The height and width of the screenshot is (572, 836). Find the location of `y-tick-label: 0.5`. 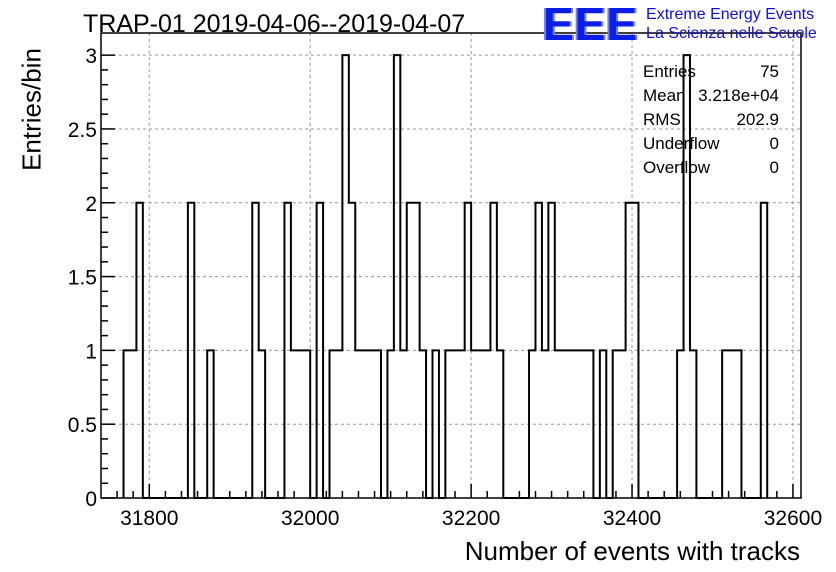

y-tick-label: 0.5 is located at coordinates (82, 425).